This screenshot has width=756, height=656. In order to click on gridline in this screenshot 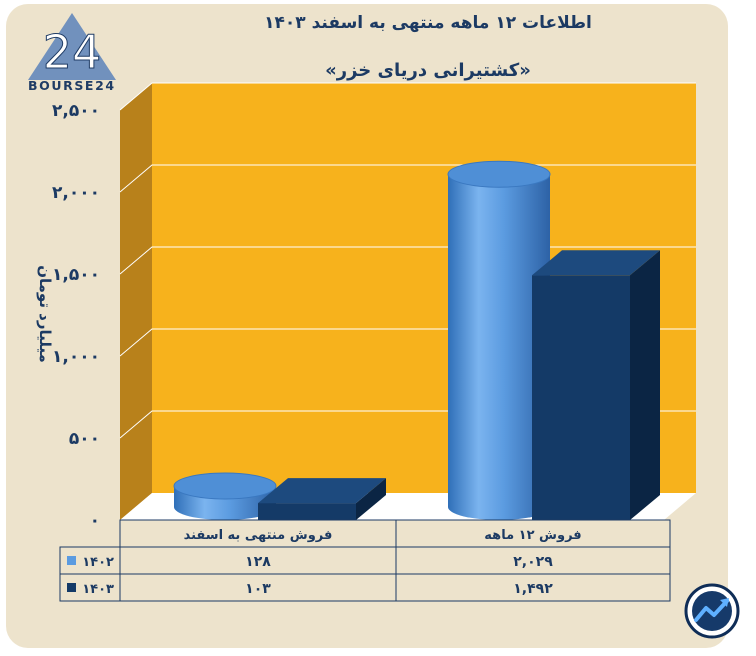, I will do `click(407, 96)`.